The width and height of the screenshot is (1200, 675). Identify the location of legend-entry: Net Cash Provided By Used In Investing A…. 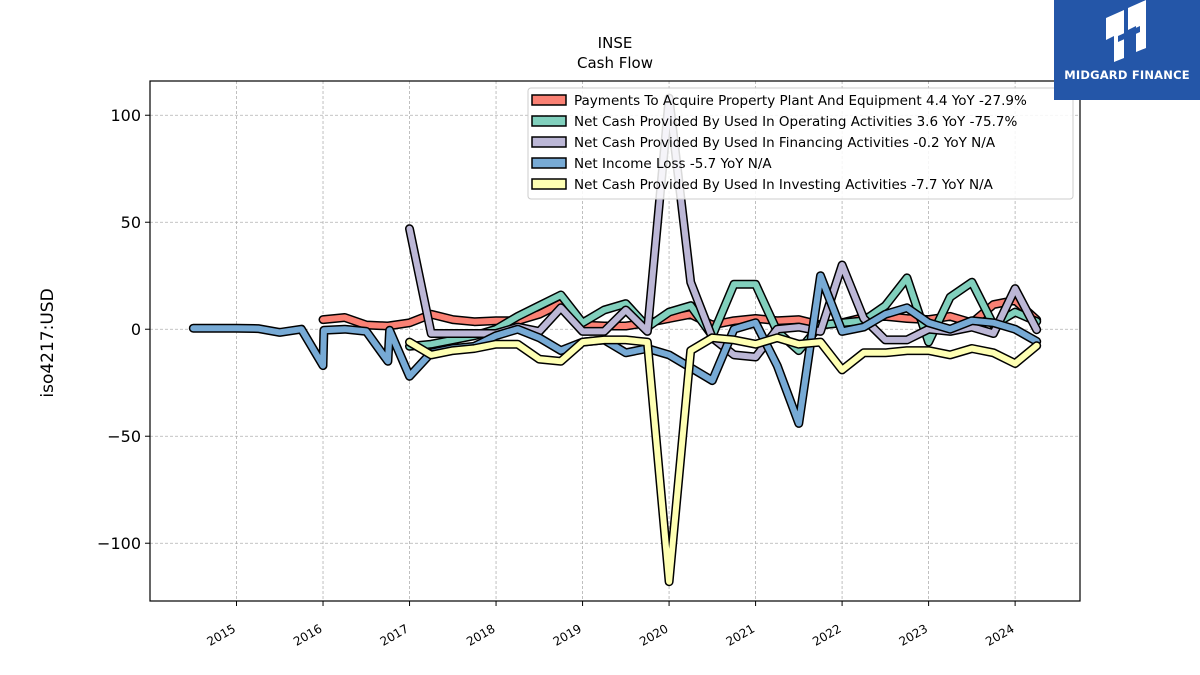
(784, 185).